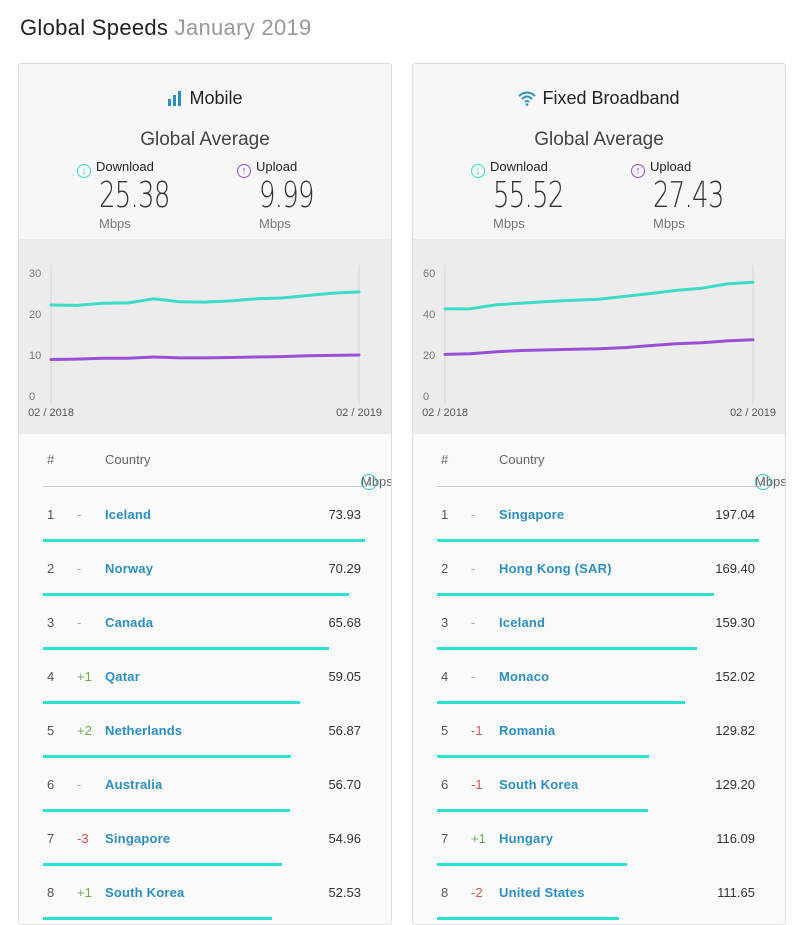 This screenshot has height=925, width=800. Describe the element at coordinates (51, 568) in the screenshot. I see `row-rank: 2` at that location.